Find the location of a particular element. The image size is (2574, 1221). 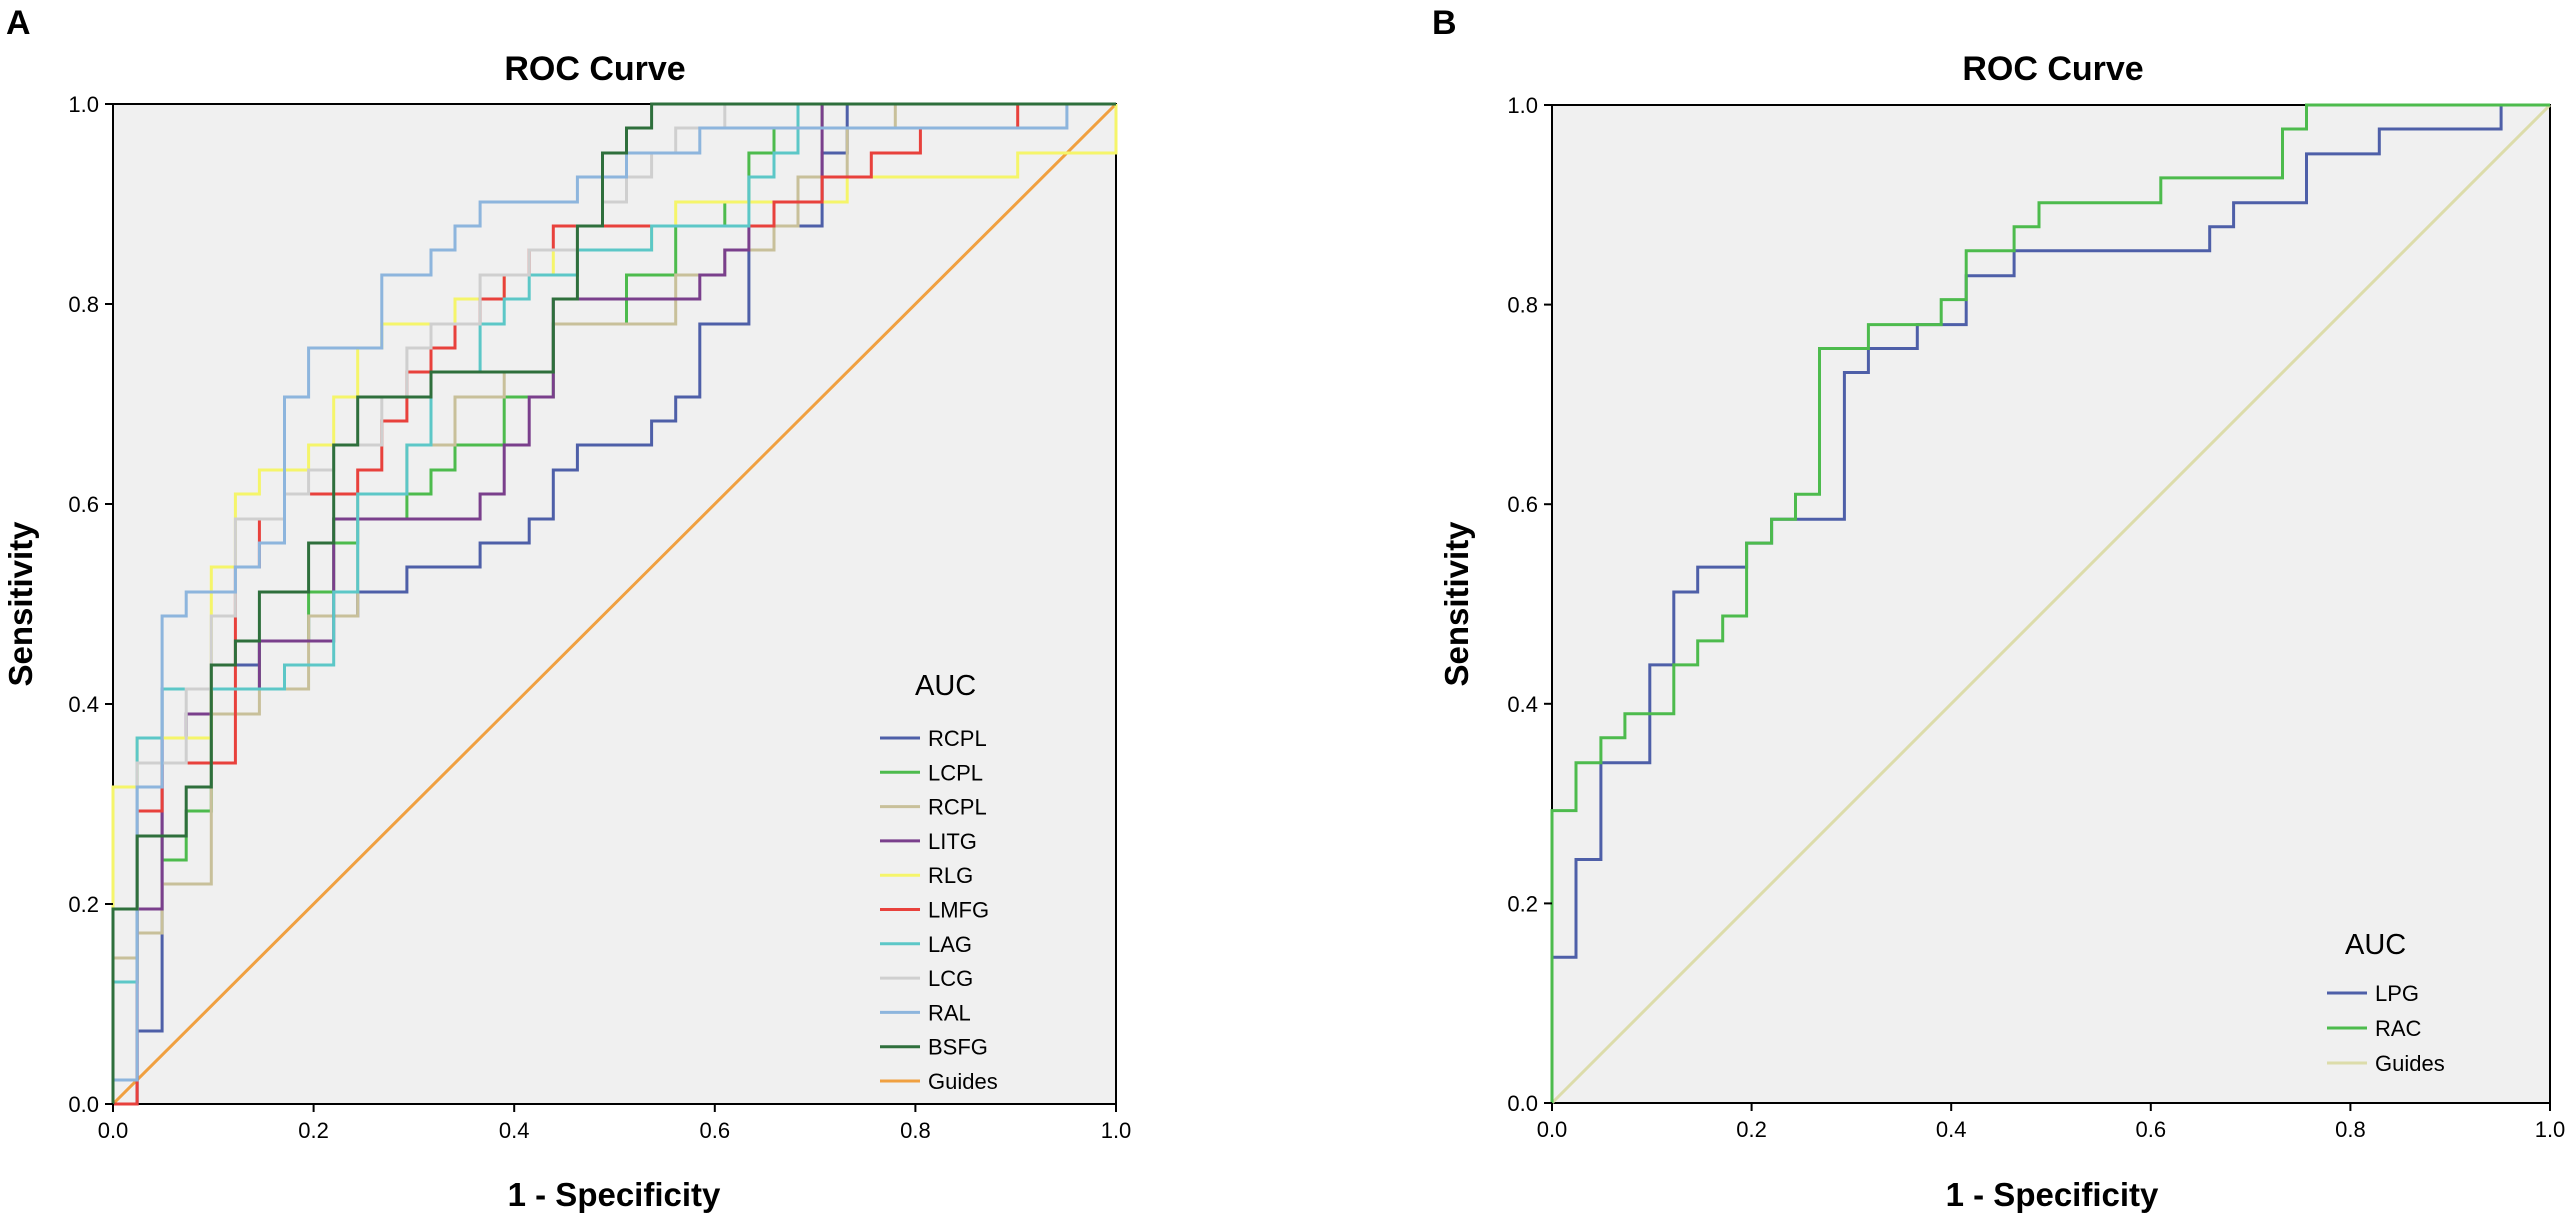

panel-letter-a: A is located at coordinates (18, 23).